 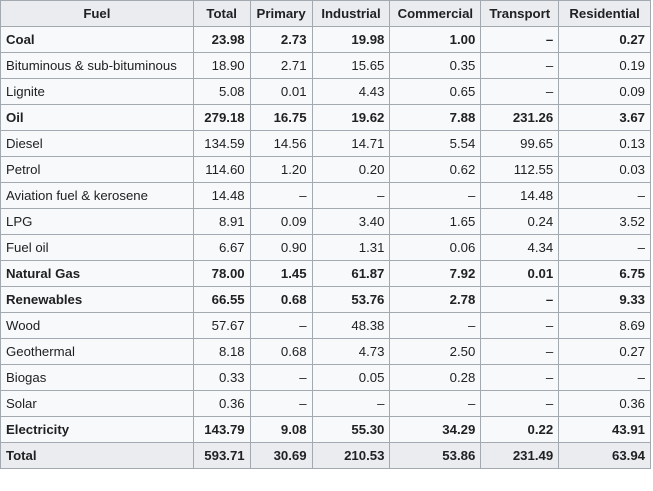 I want to click on total-cell: 14.48, so click(x=221, y=195).